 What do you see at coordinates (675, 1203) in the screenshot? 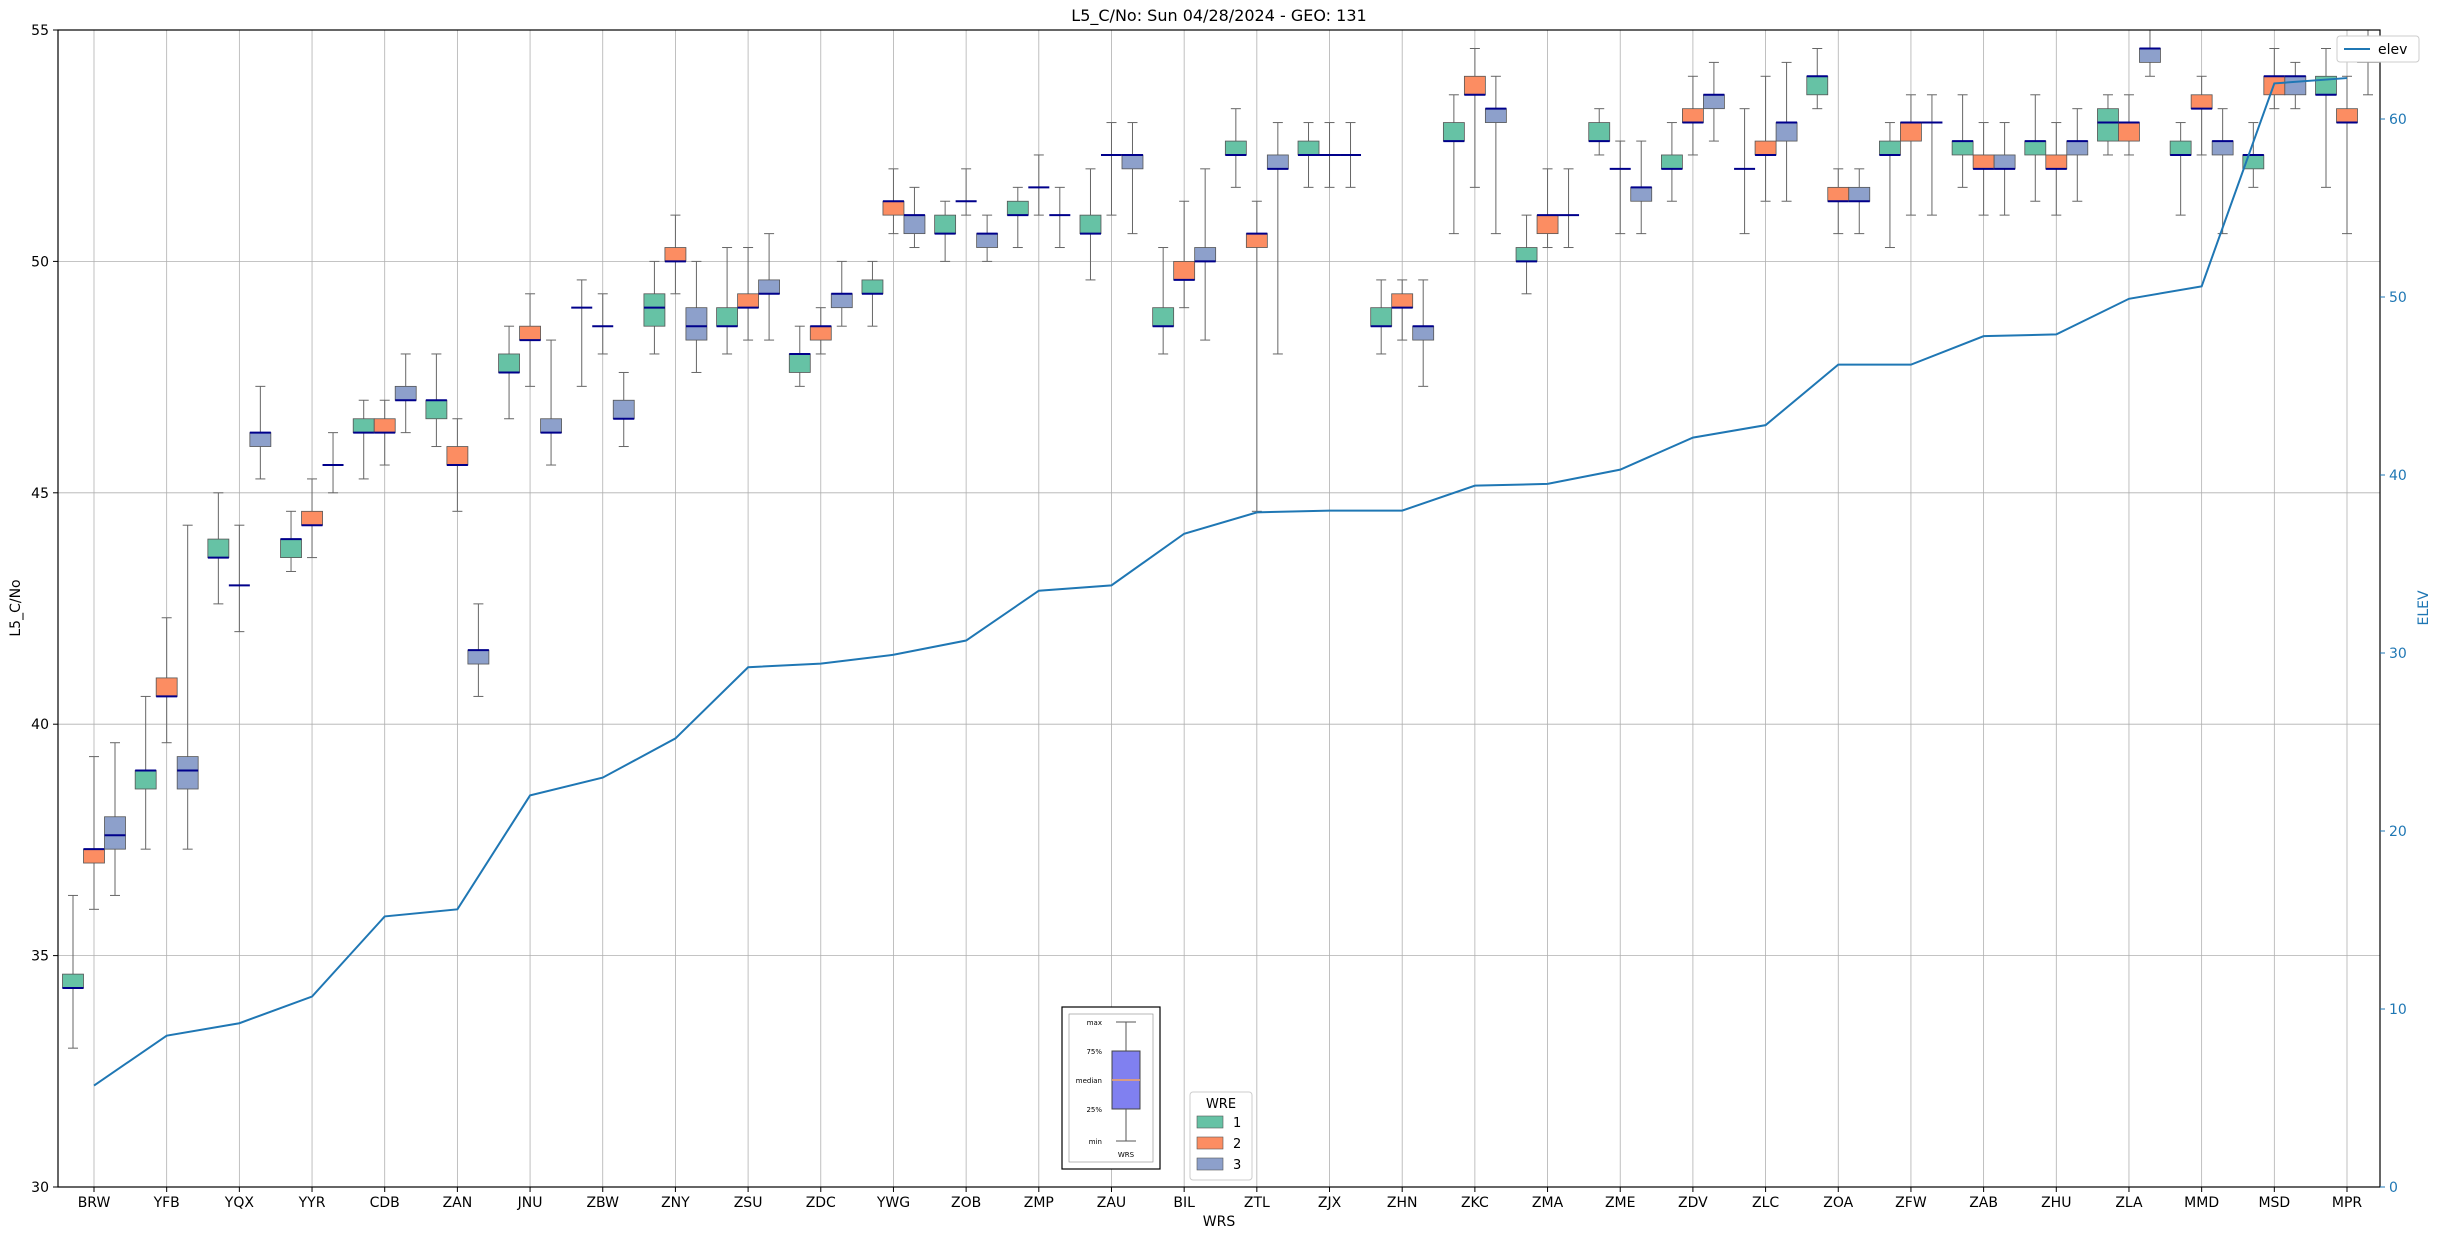
I see `x-tick-label: ZNY` at bounding box center [675, 1203].